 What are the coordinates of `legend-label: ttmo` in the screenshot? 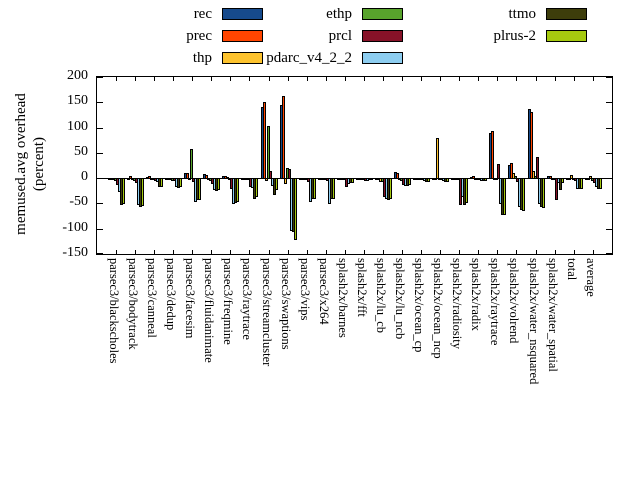 It's located at (522, 14).